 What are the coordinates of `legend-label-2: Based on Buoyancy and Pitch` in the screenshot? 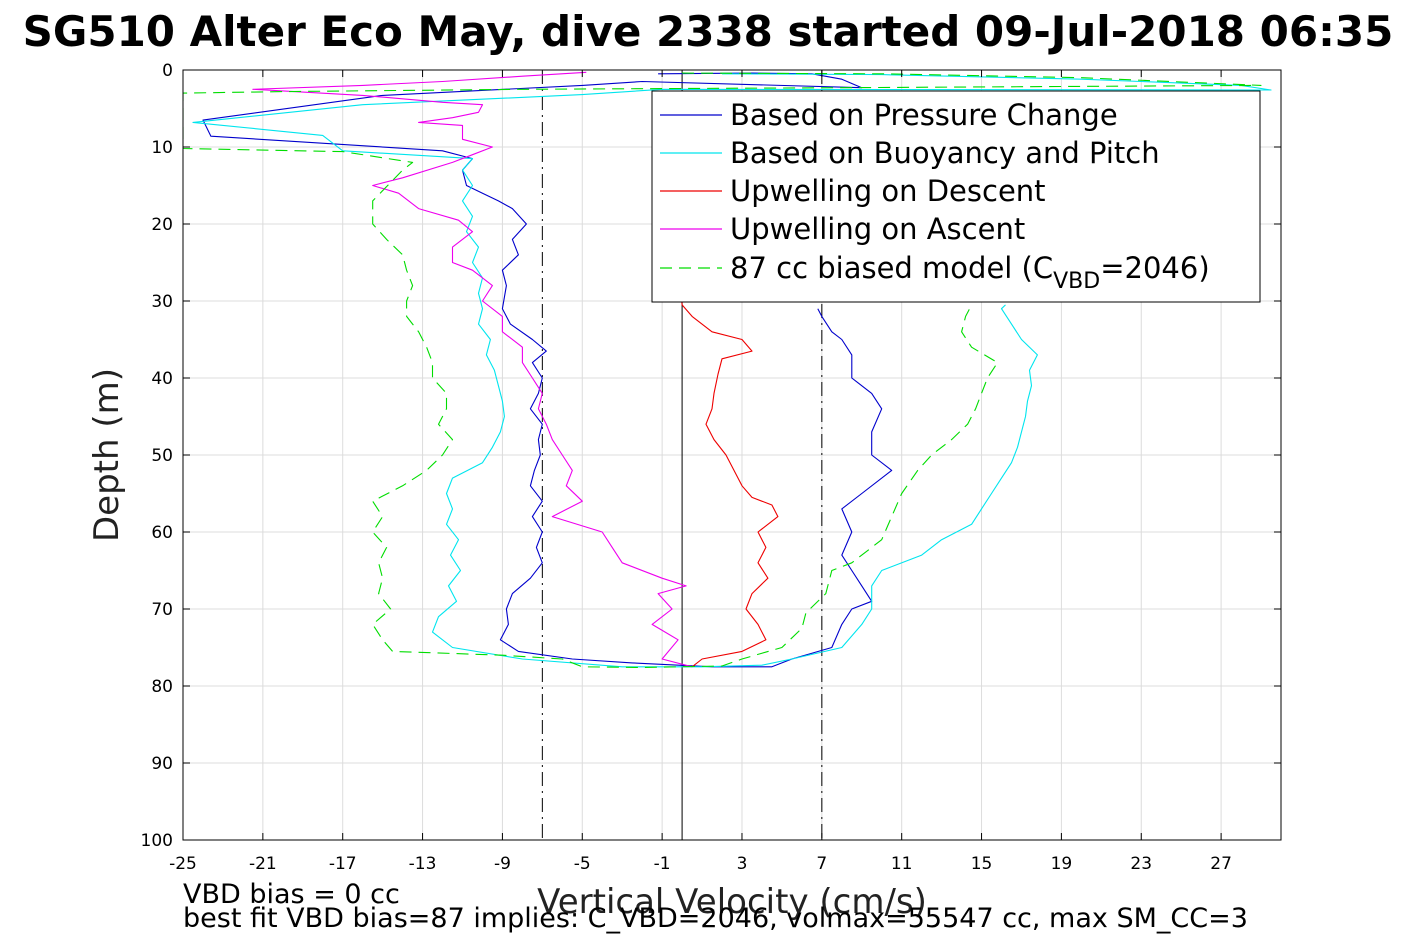 It's located at (945, 153).